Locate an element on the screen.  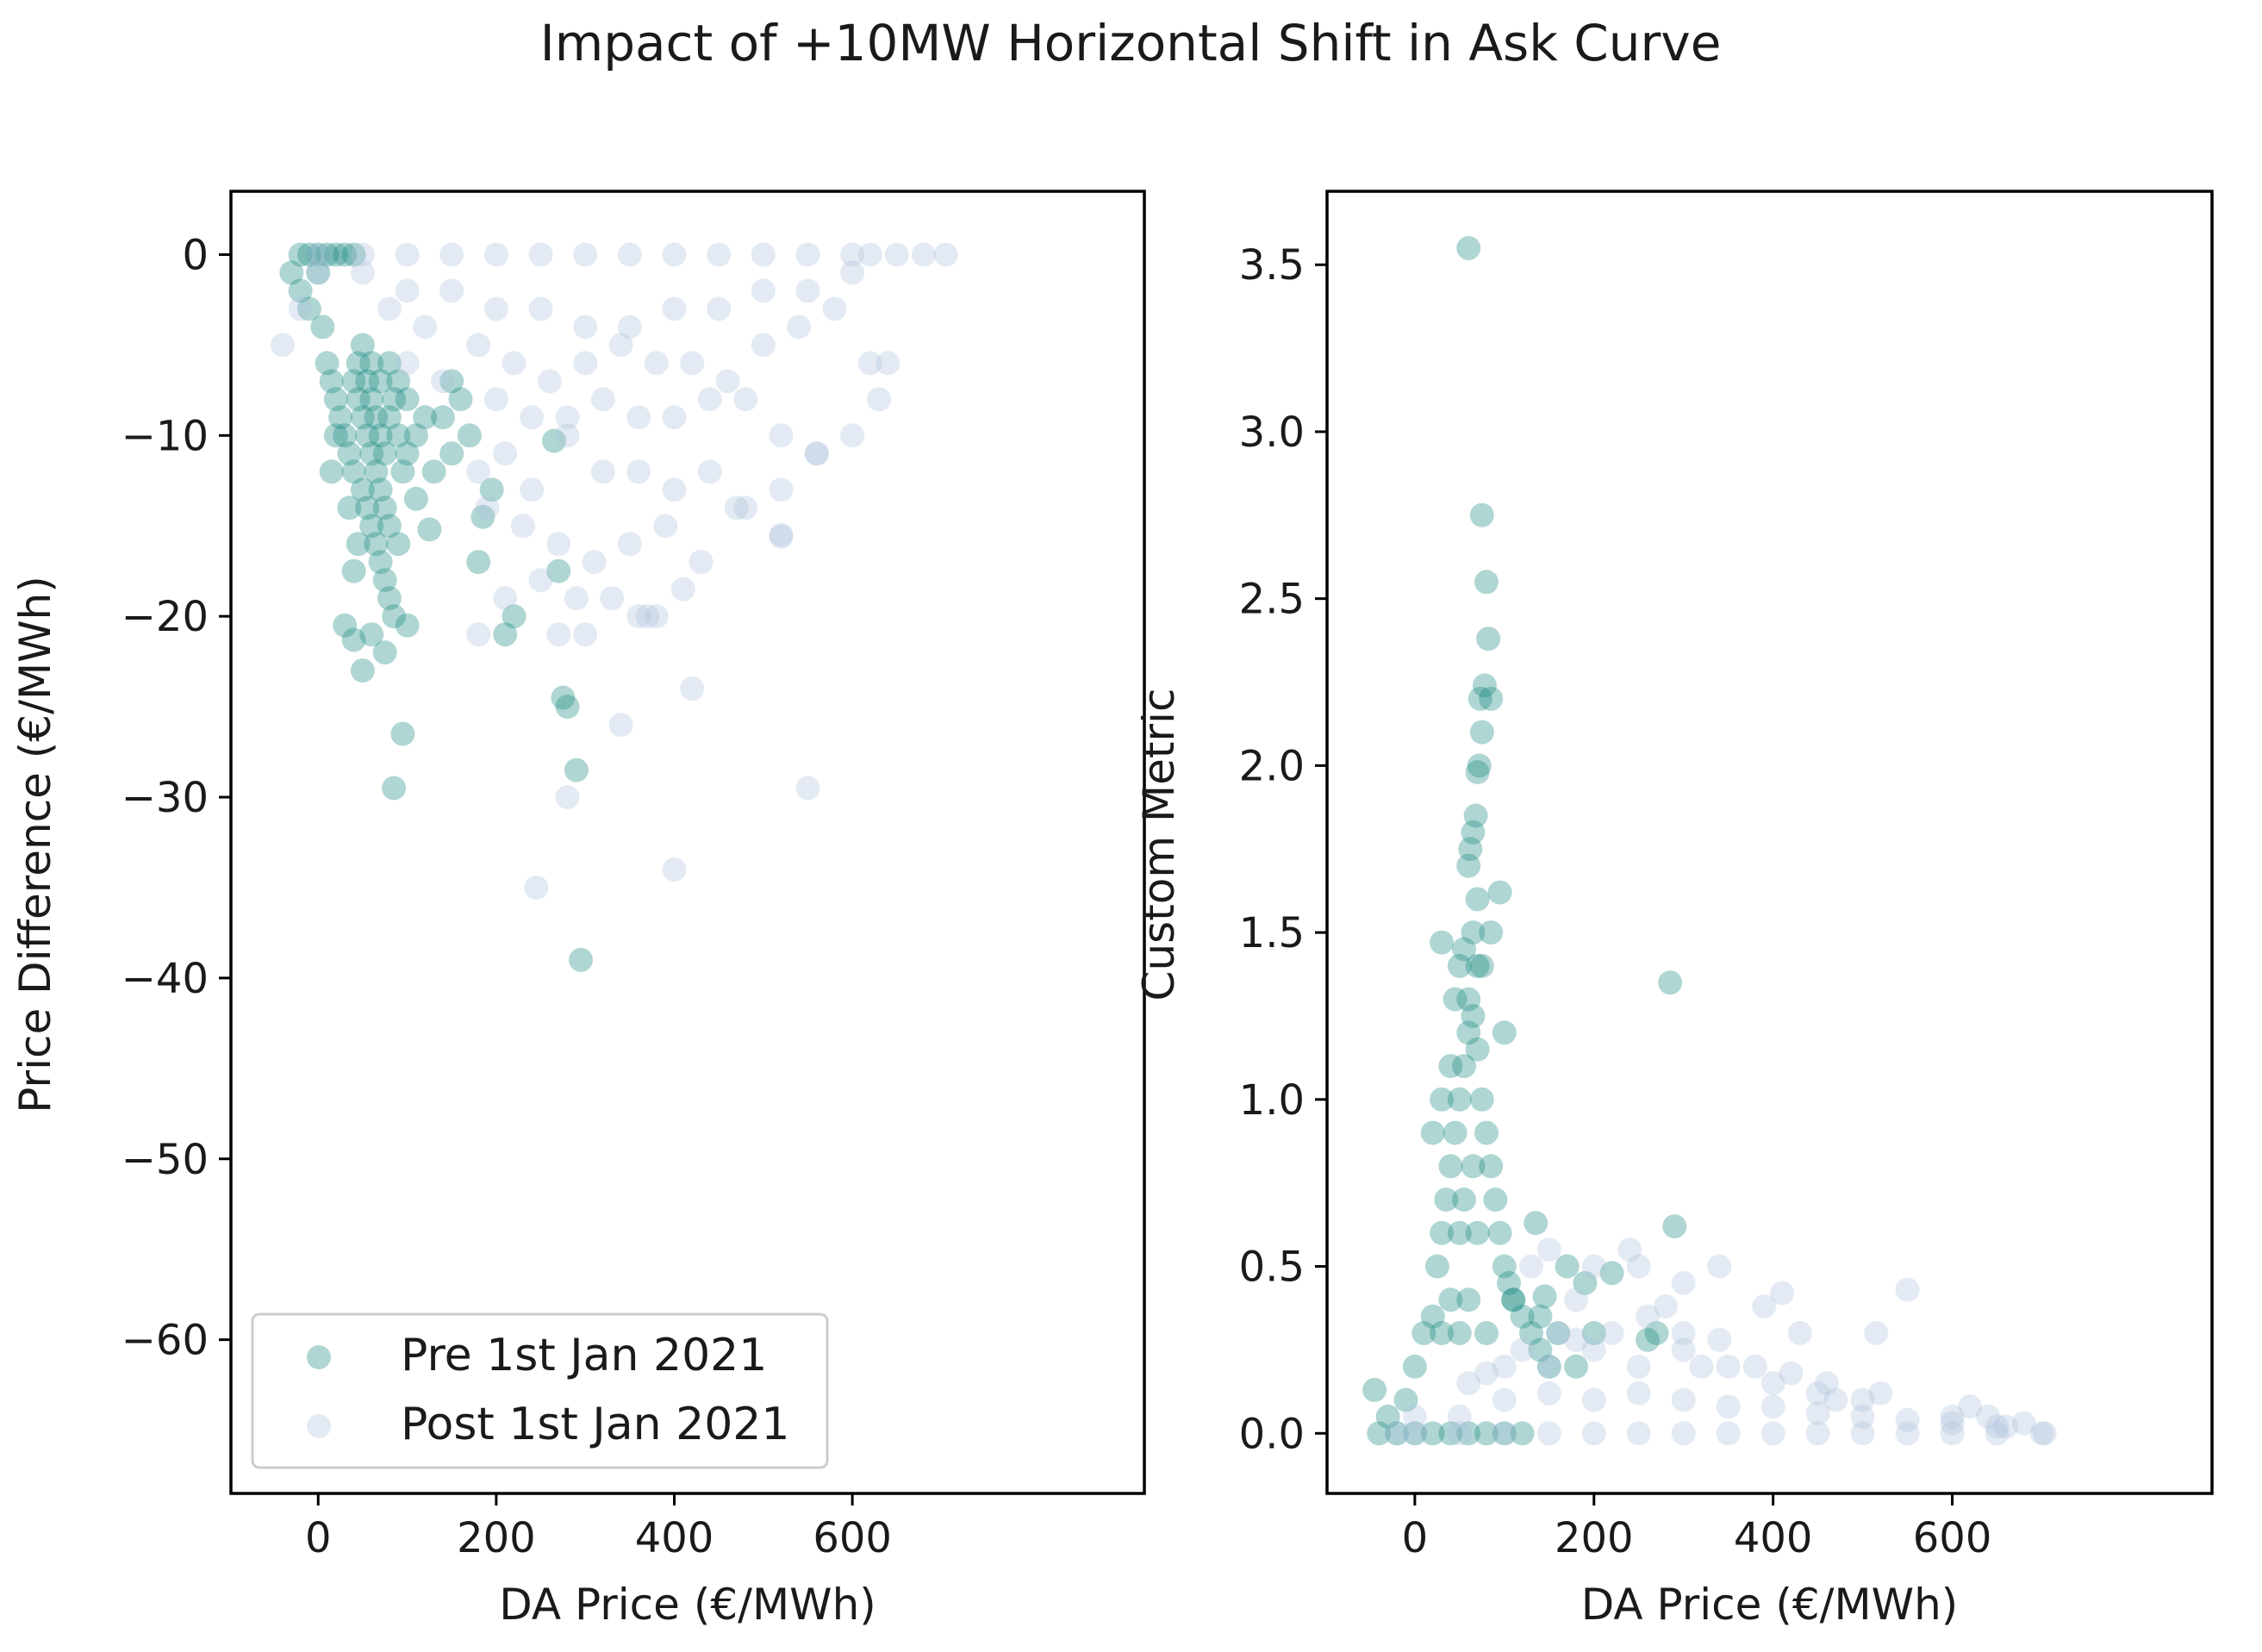
x-tick-label: 0 is located at coordinates (1416, 1538).